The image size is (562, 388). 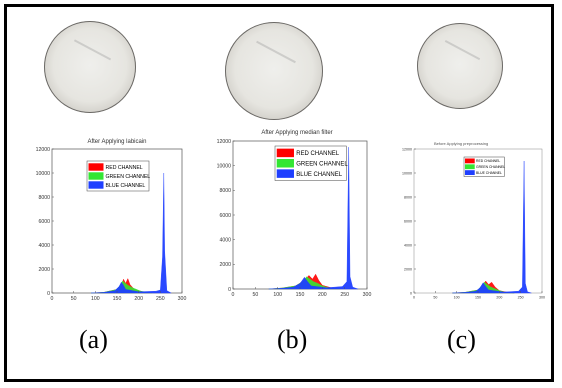 I want to click on petri-dish-image-c, so click(x=460, y=66).